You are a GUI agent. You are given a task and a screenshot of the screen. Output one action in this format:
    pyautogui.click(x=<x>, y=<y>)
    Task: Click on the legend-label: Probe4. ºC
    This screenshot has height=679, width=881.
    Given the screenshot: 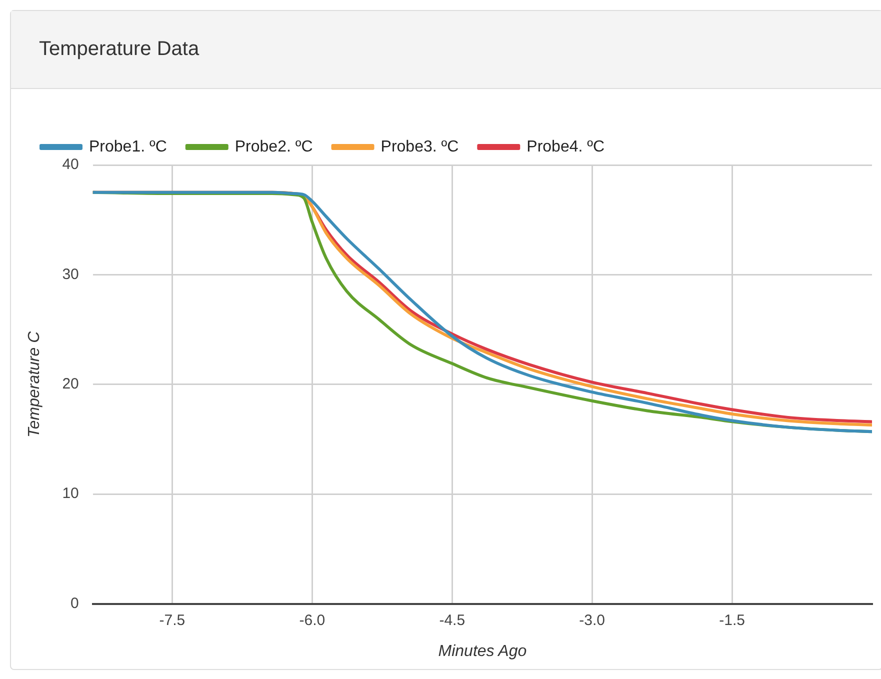 What is the action you would take?
    pyautogui.click(x=565, y=147)
    